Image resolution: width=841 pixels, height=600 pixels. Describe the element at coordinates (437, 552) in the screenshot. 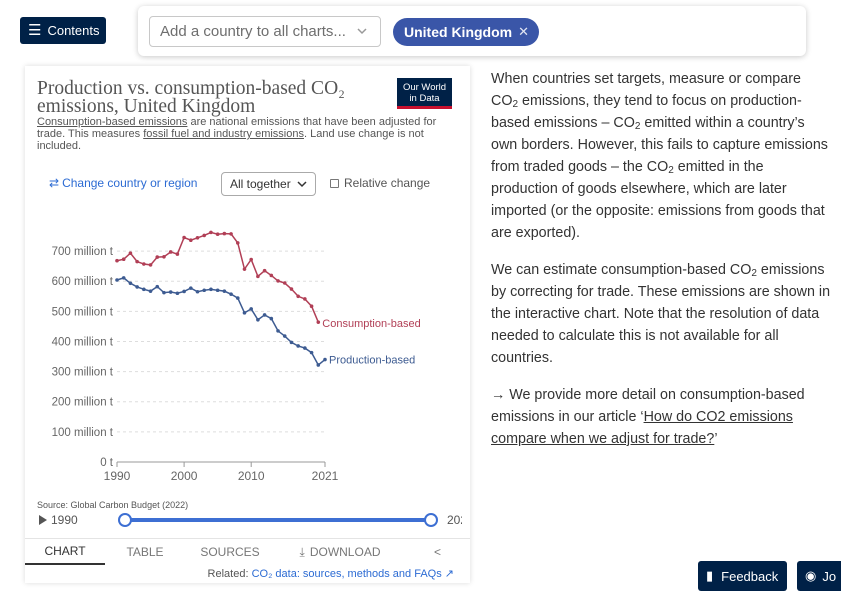

I see `share-icon: <` at that location.